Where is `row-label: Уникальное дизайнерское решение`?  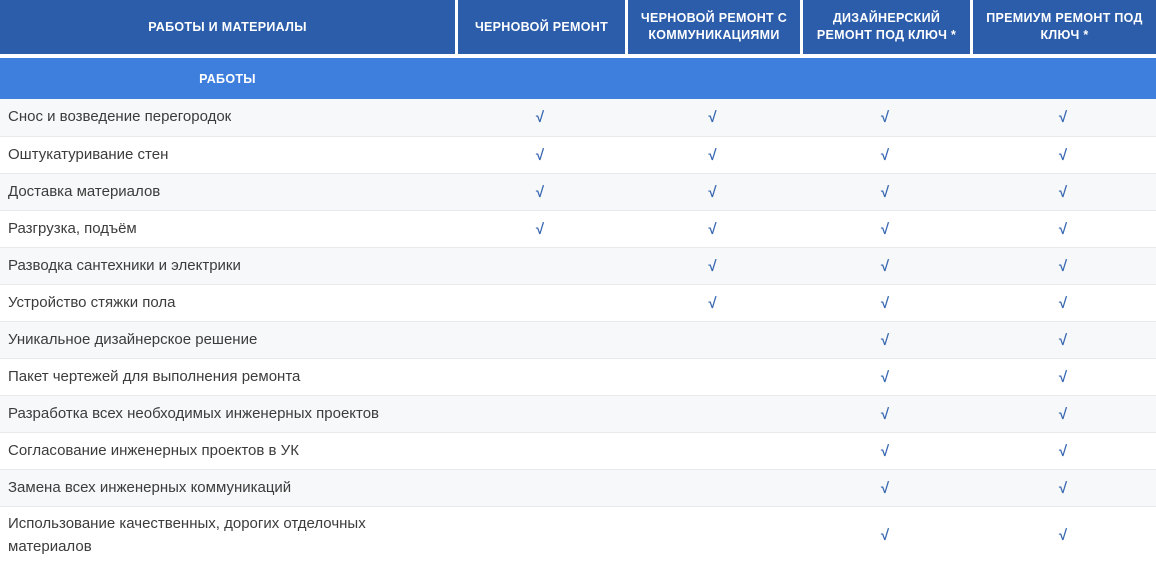
row-label: Уникальное дизайнерское решение is located at coordinates (133, 339).